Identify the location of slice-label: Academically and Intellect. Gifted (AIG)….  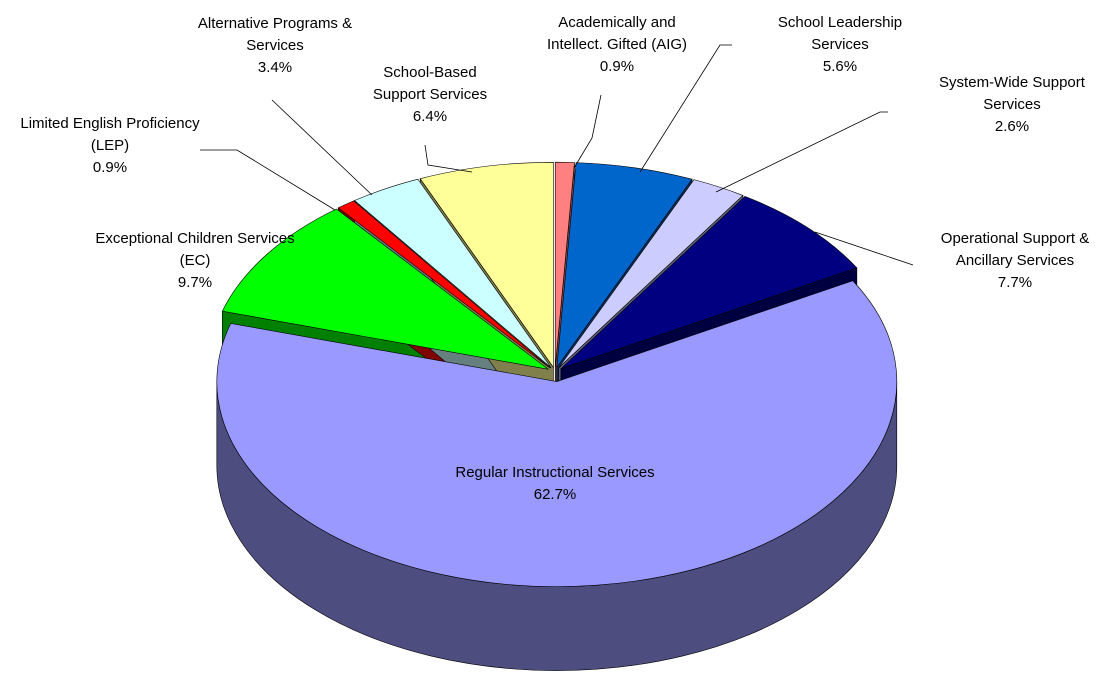
(617, 45).